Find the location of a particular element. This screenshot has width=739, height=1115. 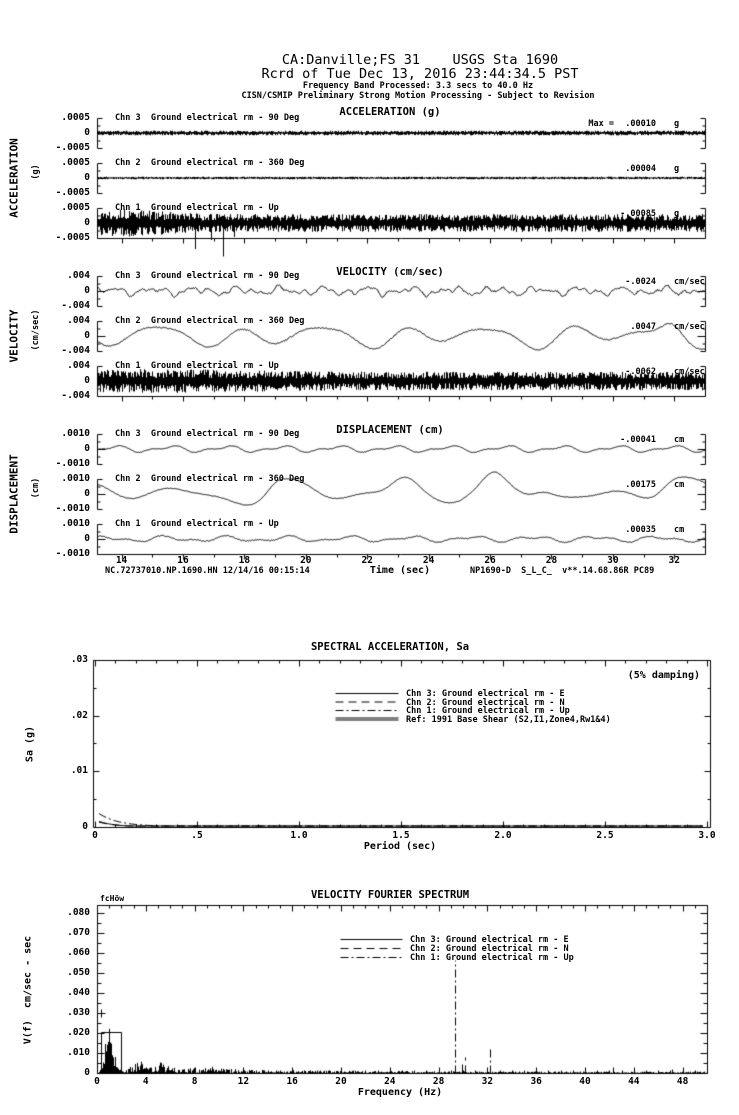

fs-xtick-label: 16 is located at coordinates (292, 1081).